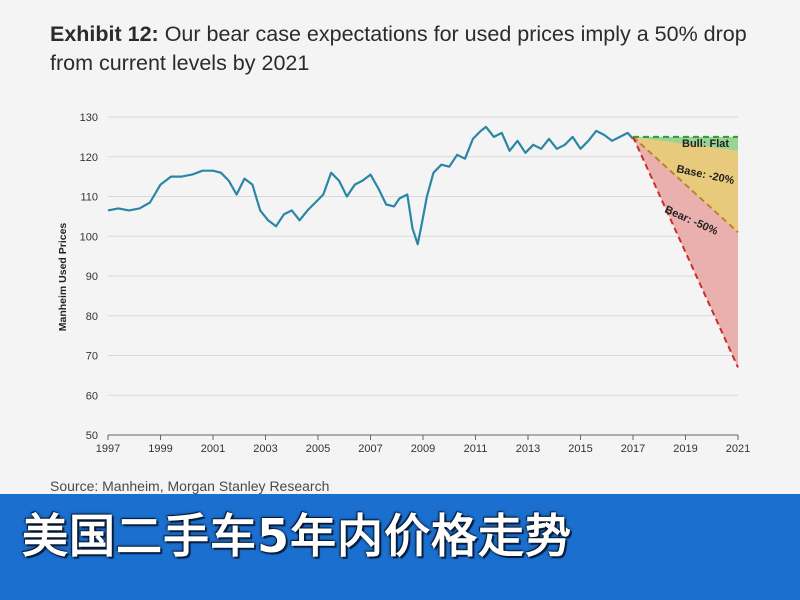 The width and height of the screenshot is (800, 600). What do you see at coordinates (370, 185) in the screenshot?
I see `series-line-manheim` at bounding box center [370, 185].